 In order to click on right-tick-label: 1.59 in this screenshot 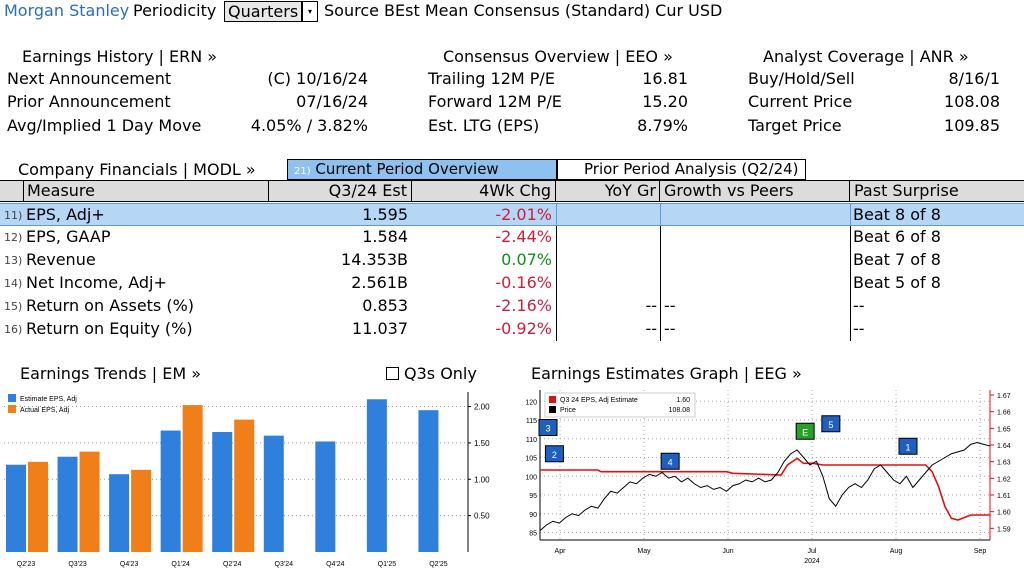, I will do `click(1004, 529)`.